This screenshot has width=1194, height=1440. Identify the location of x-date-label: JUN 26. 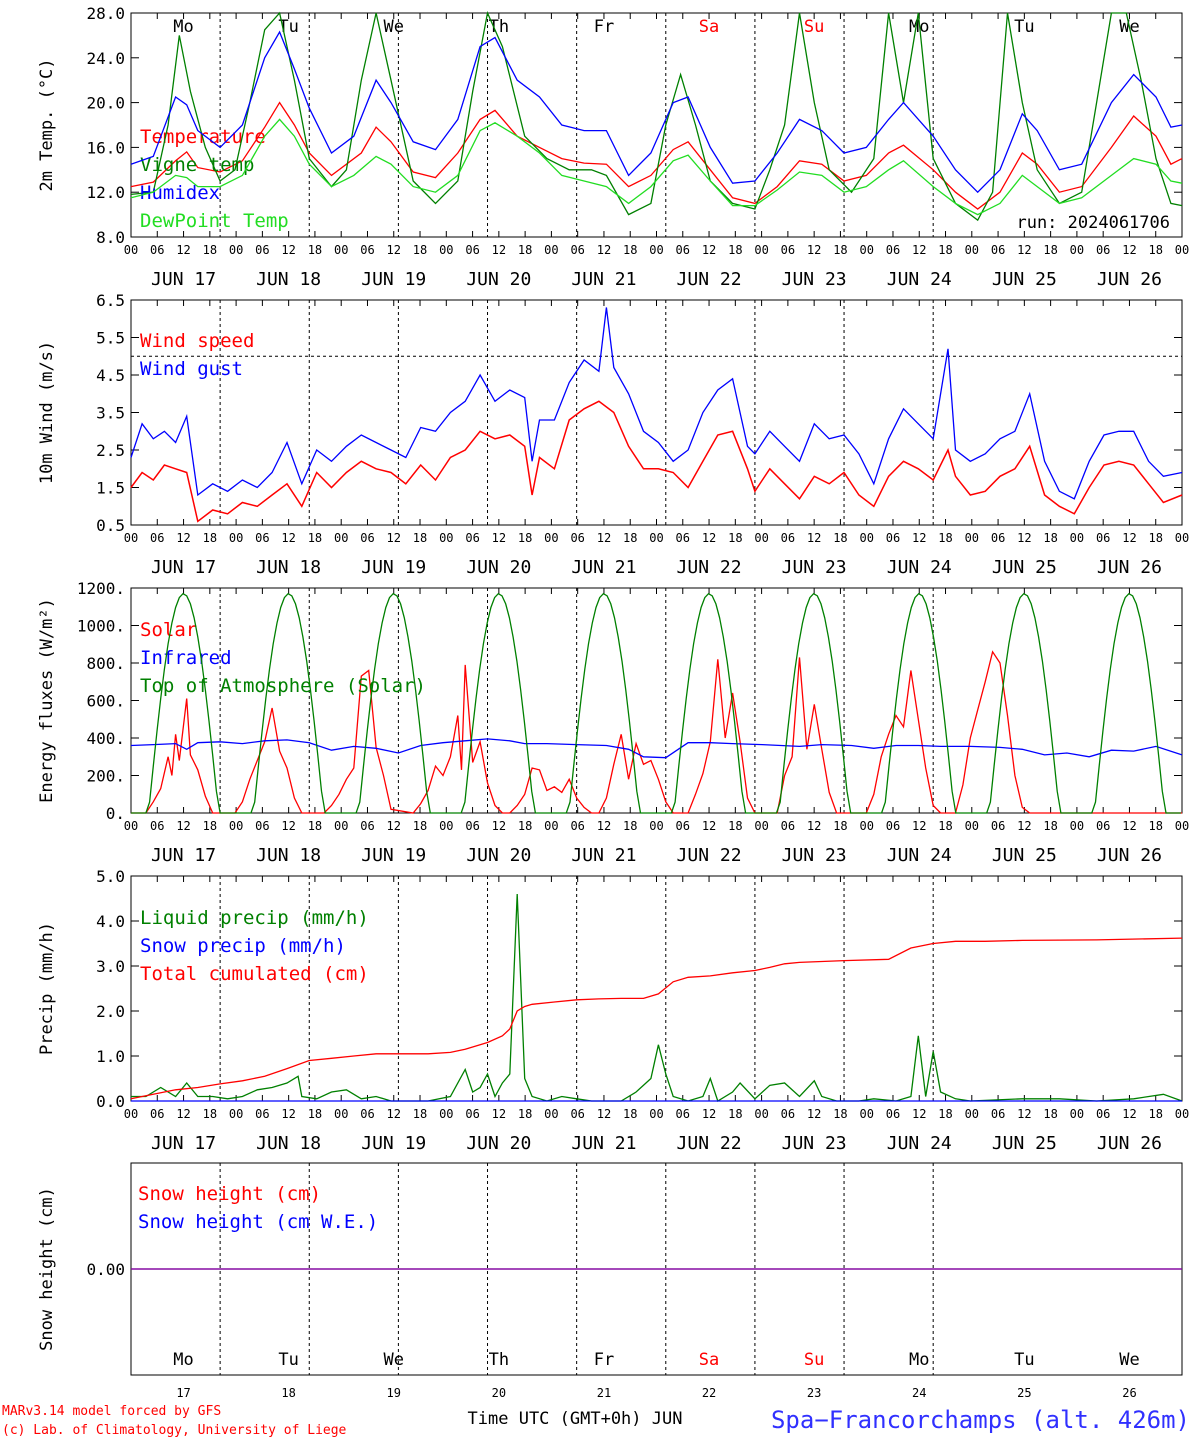
(1129, 279).